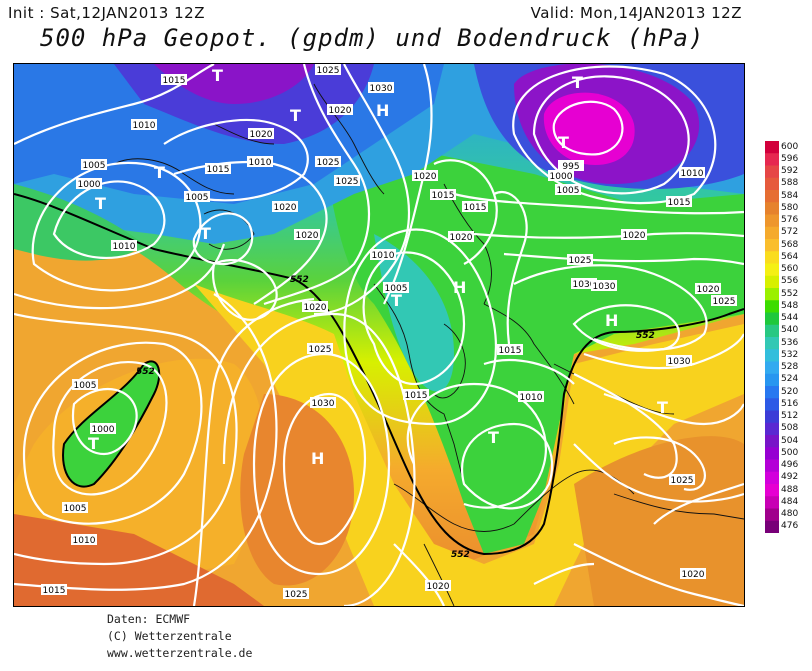 The width and height of the screenshot is (812, 671). What do you see at coordinates (234, 84) in the screenshot?
I see `field-vortex-west-core` at bounding box center [234, 84].